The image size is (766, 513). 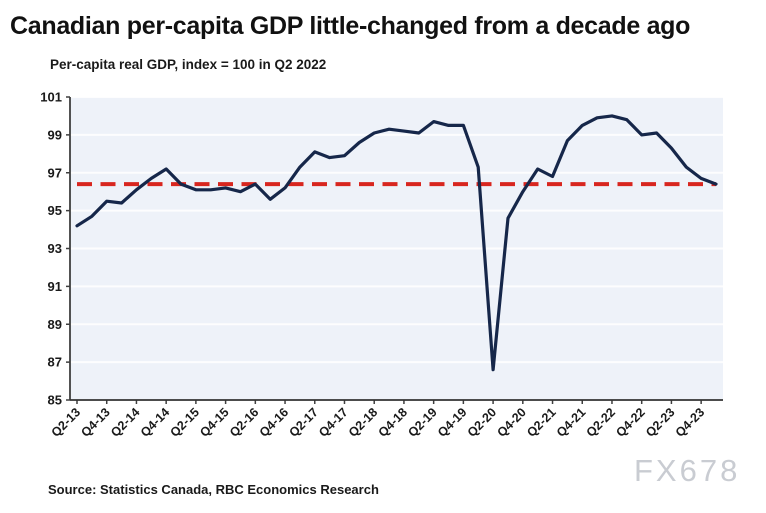 What do you see at coordinates (601, 422) in the screenshot?
I see `x-tick-label: Q2-22` at bounding box center [601, 422].